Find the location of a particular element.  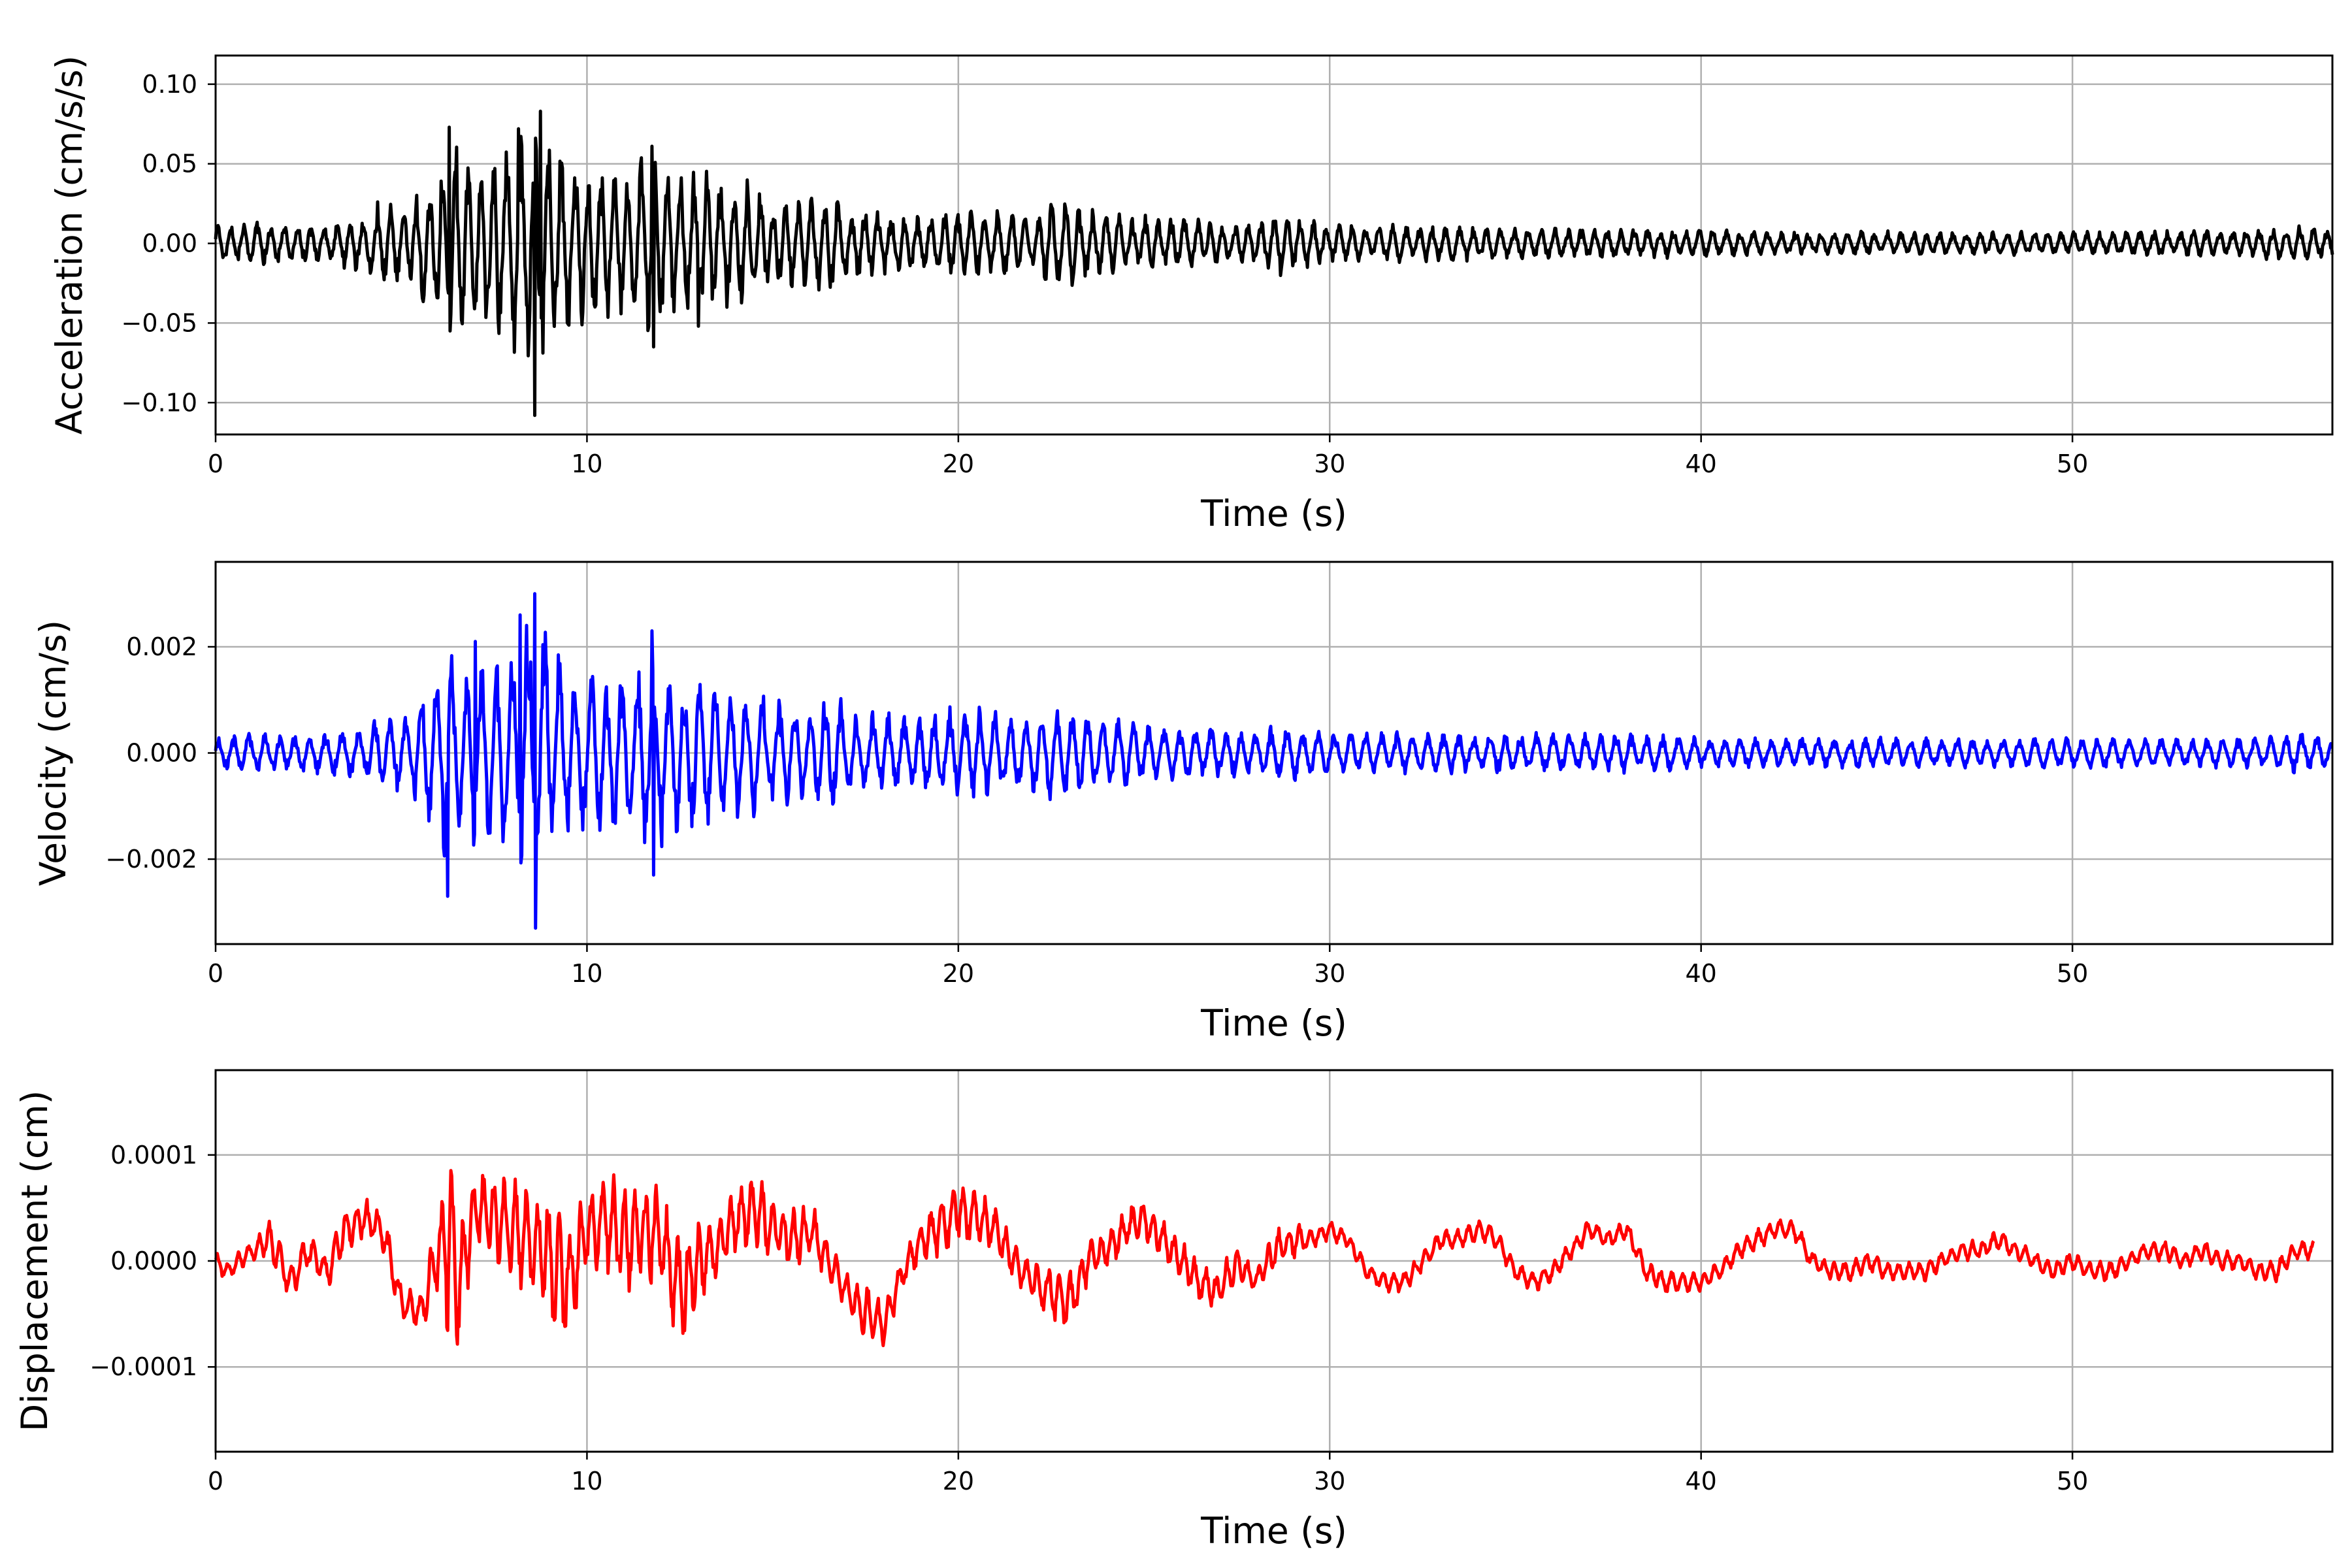

acceleration-y-tick-label: −0.10 is located at coordinates (159, 402).